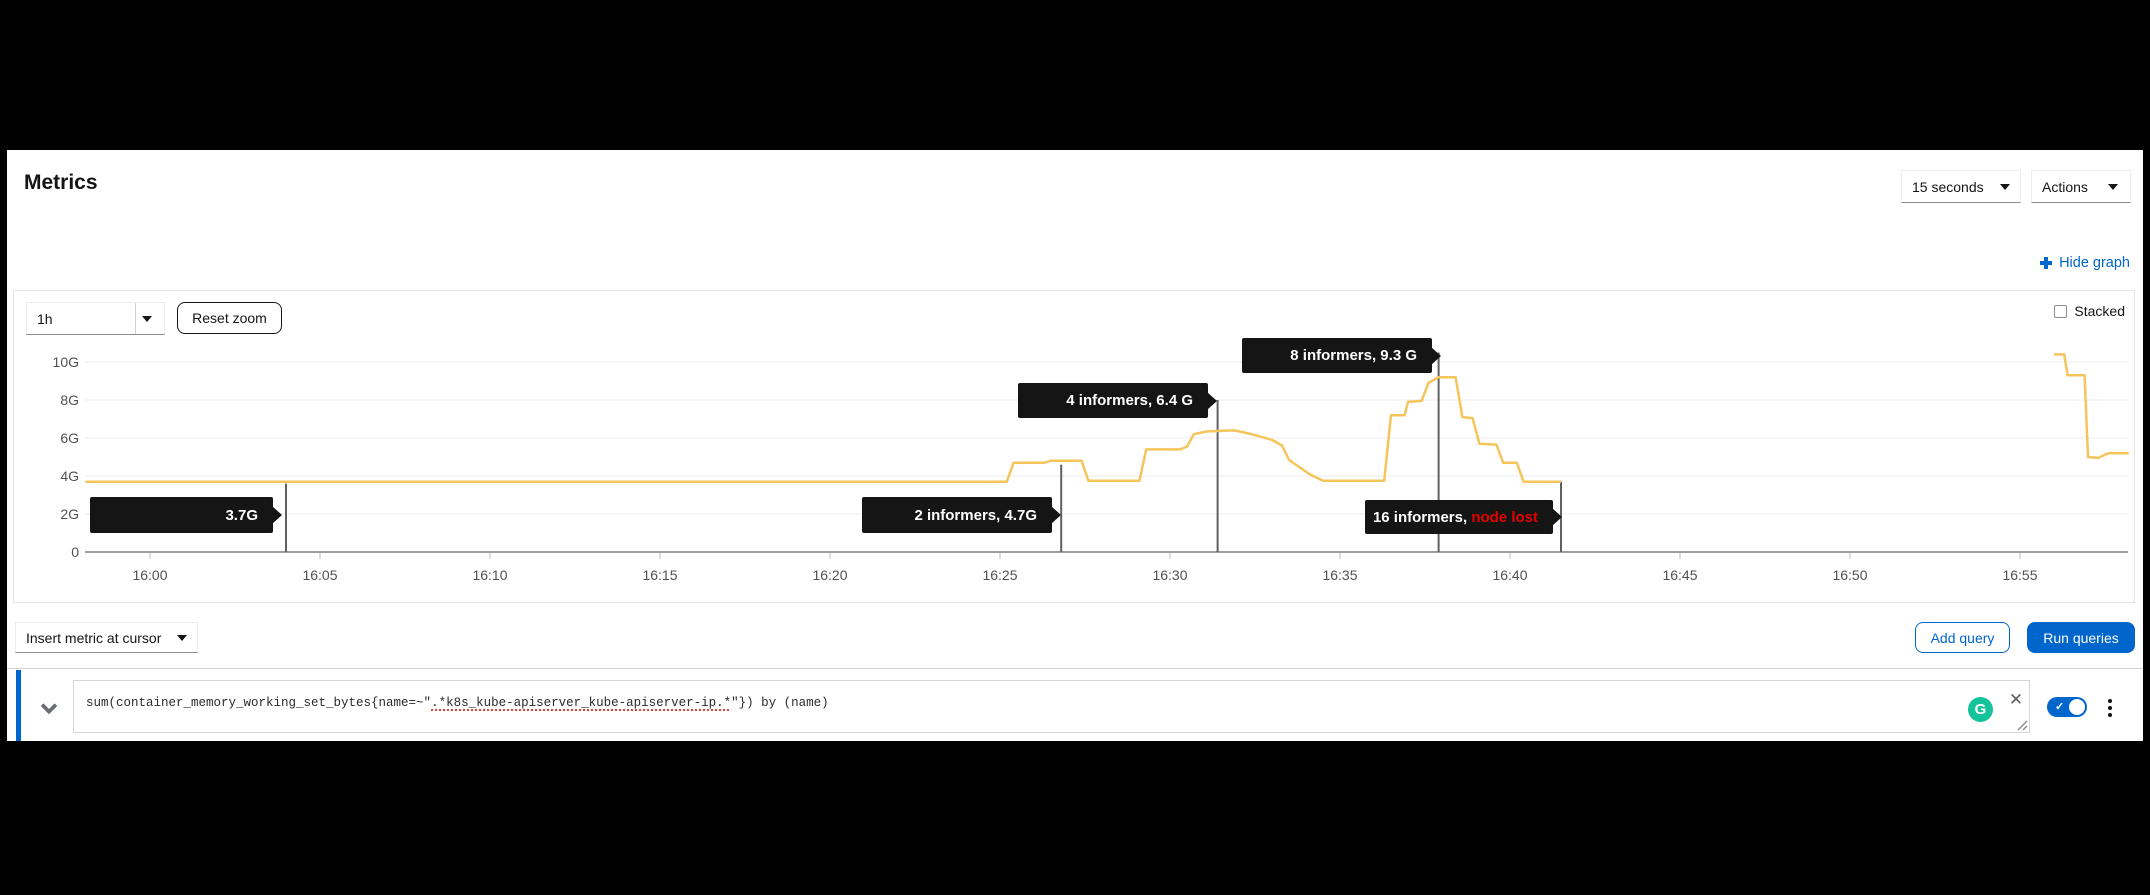  Describe the element at coordinates (61, 182) in the screenshot. I see `page-title: Metrics` at that location.